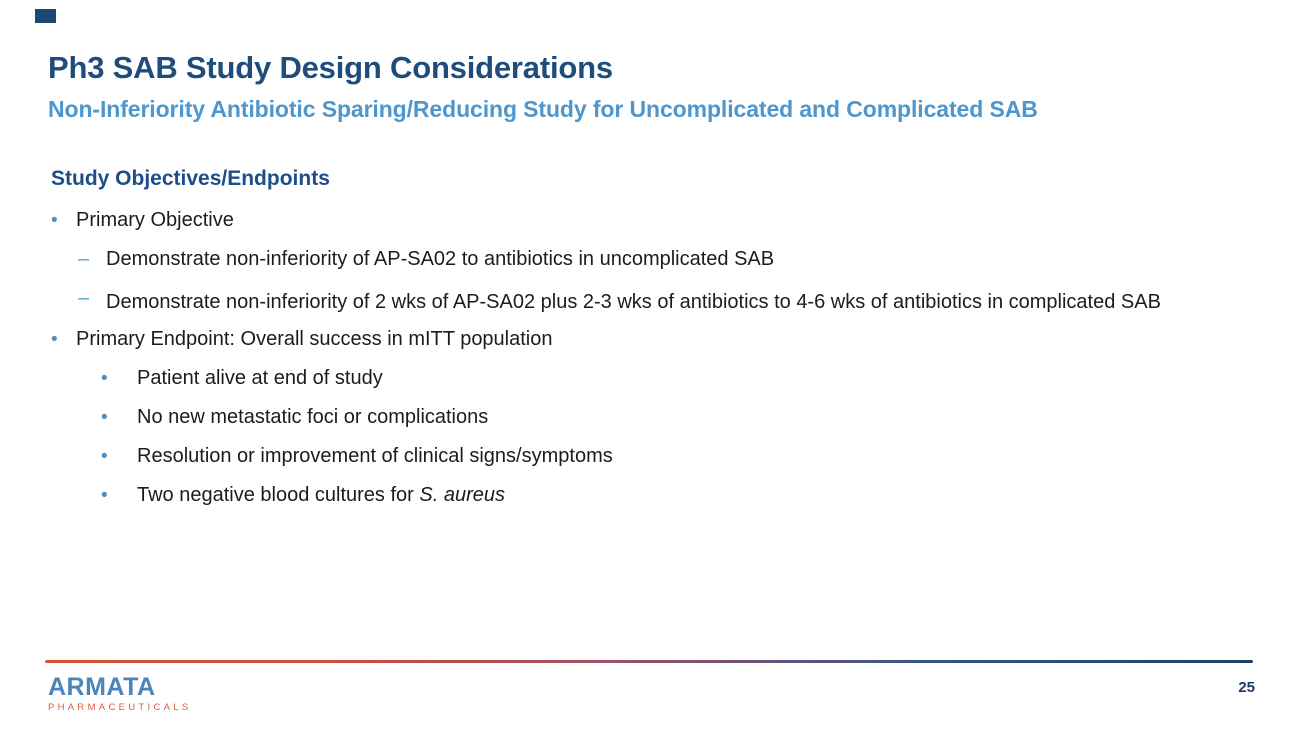 This screenshot has height=731, width=1300. What do you see at coordinates (102, 687) in the screenshot?
I see `logo-wordmark: ARMATA` at bounding box center [102, 687].